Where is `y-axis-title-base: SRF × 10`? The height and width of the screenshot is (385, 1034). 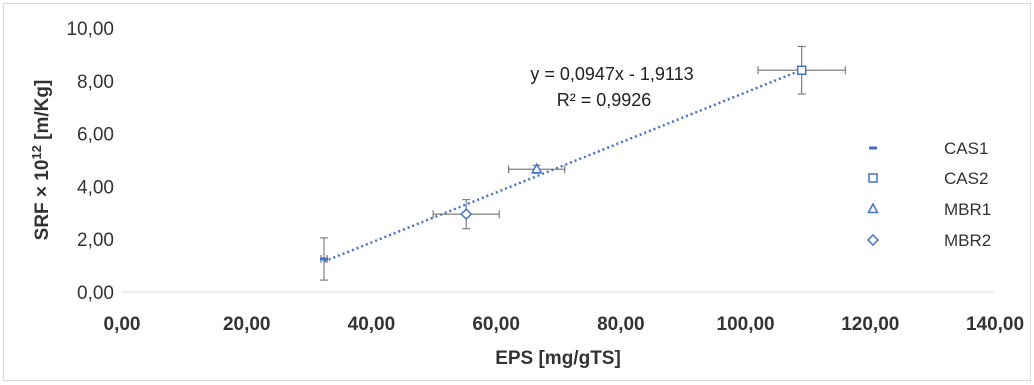
y-axis-title-base: SRF × 10 is located at coordinates (42, 200).